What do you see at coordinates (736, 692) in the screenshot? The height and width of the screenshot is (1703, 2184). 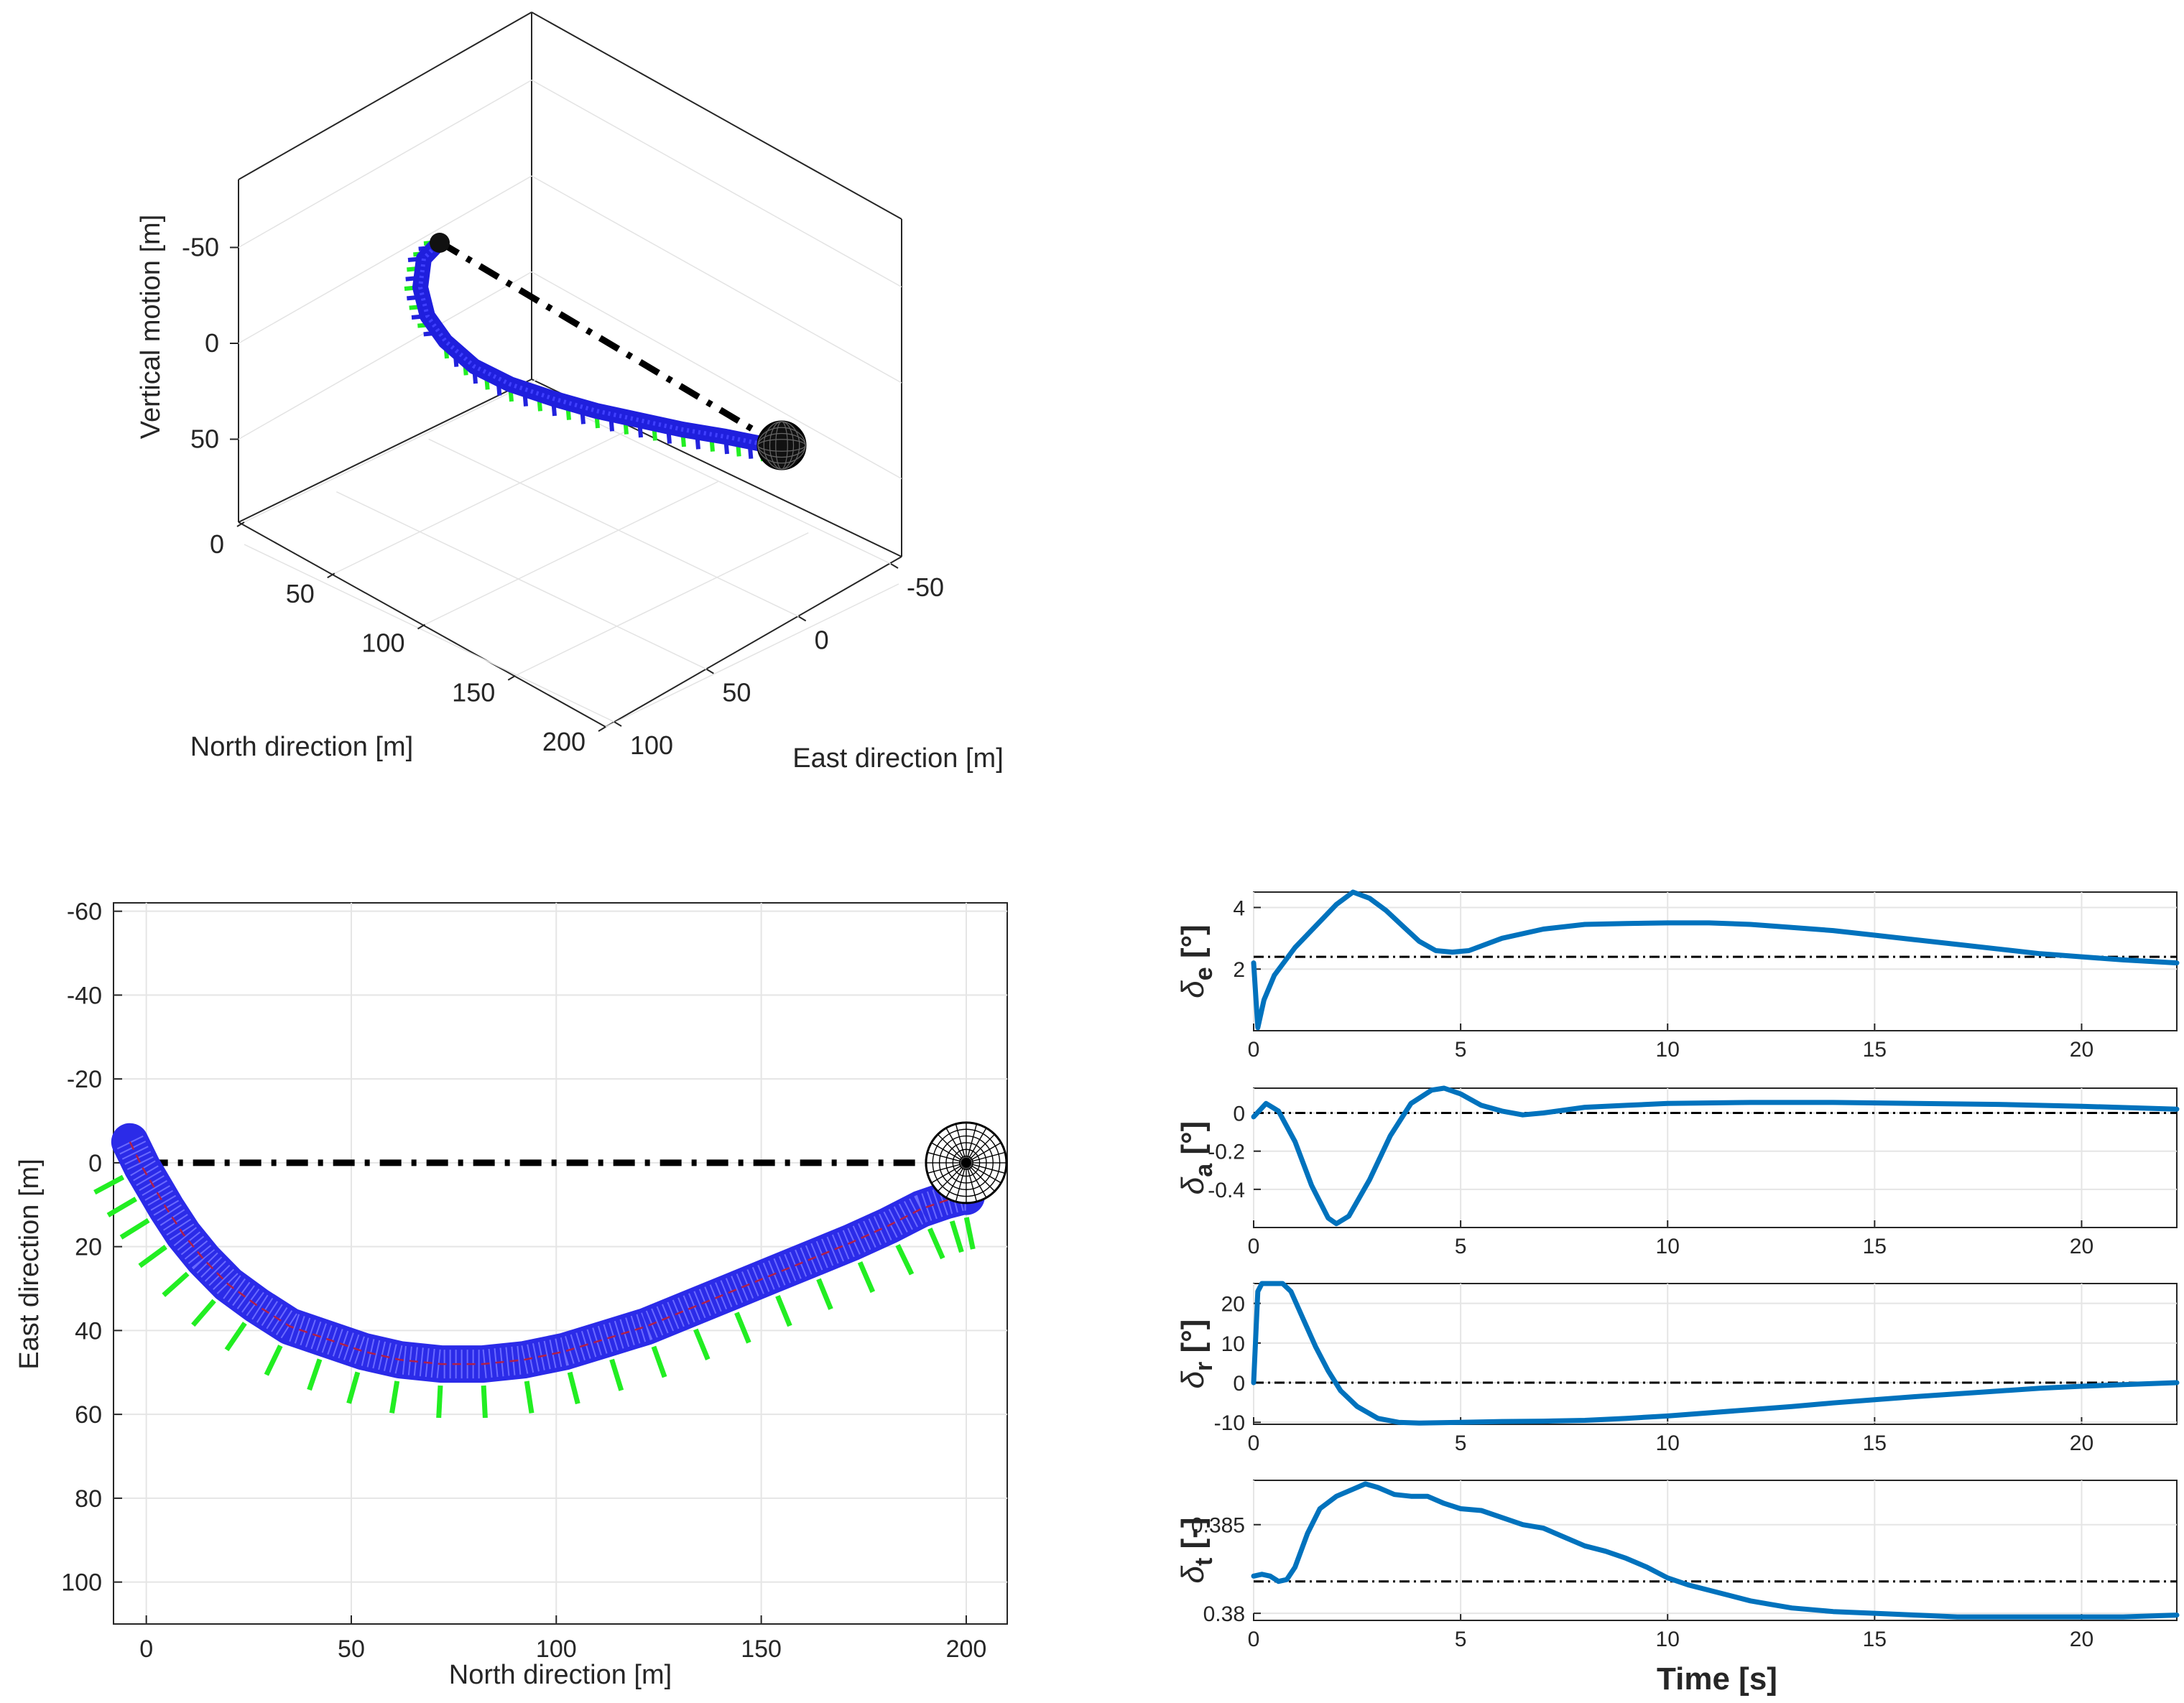 I see `y-tick-label-3d: 50` at bounding box center [736, 692].